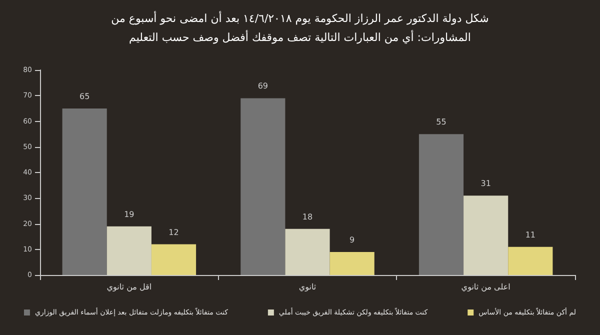 This screenshot has width=600, height=335. I want to click on x-tick-label: اقل من ثانوي, so click(129, 287).